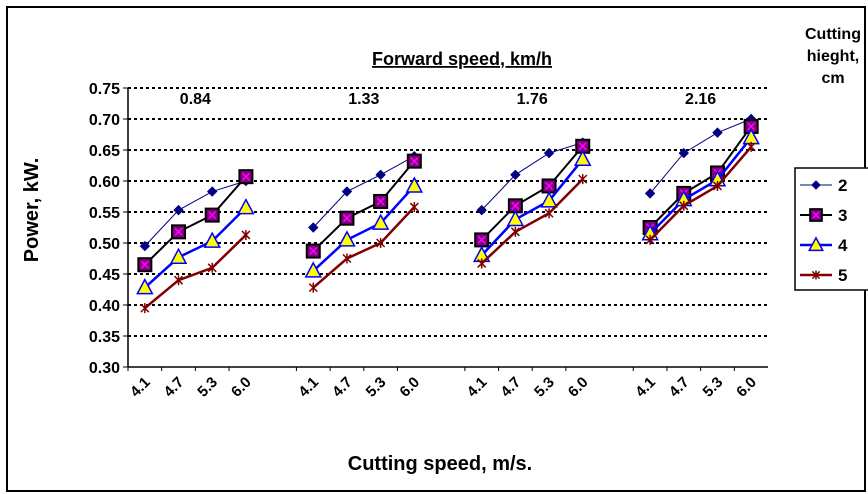 This screenshot has height=494, width=868. Describe the element at coordinates (195, 99) in the screenshot. I see `group-label: 0.84` at that location.